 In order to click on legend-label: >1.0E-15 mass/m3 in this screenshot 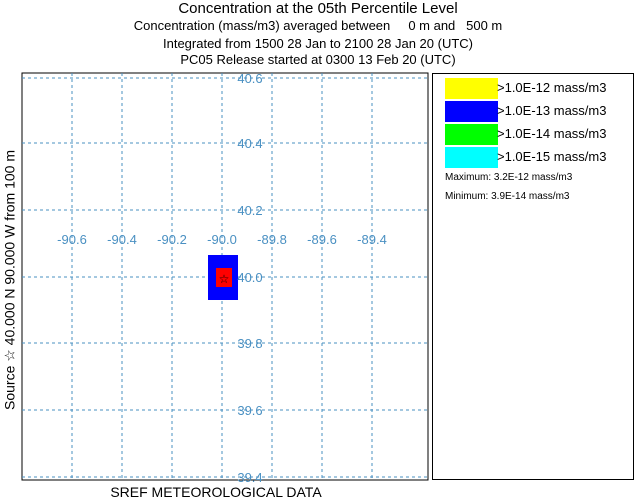, I will do `click(552, 156)`.